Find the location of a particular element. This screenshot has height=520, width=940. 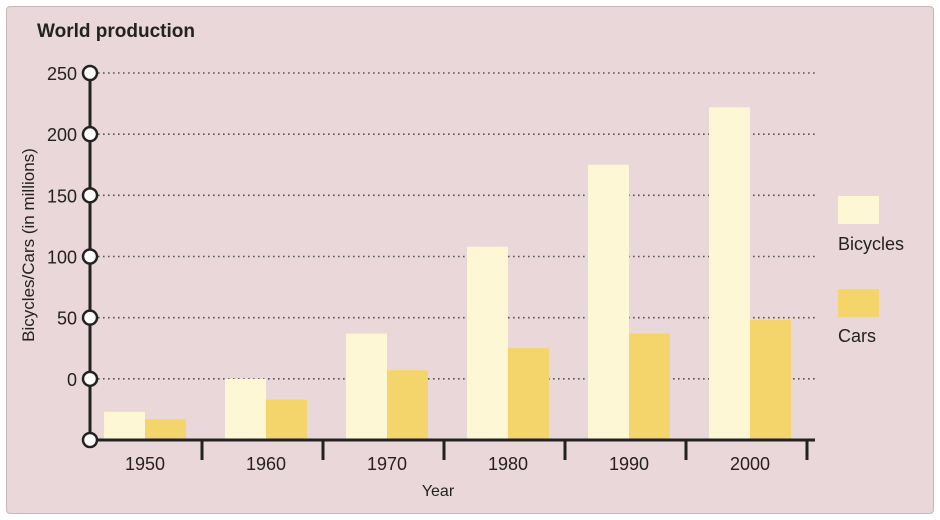

bar-cars-1990 is located at coordinates (649, 386).